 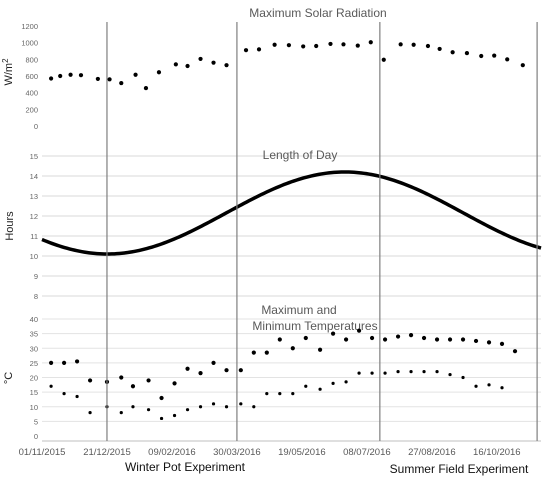 I want to click on temp-title-line2: Minimum Temperatures, so click(x=314, y=326).